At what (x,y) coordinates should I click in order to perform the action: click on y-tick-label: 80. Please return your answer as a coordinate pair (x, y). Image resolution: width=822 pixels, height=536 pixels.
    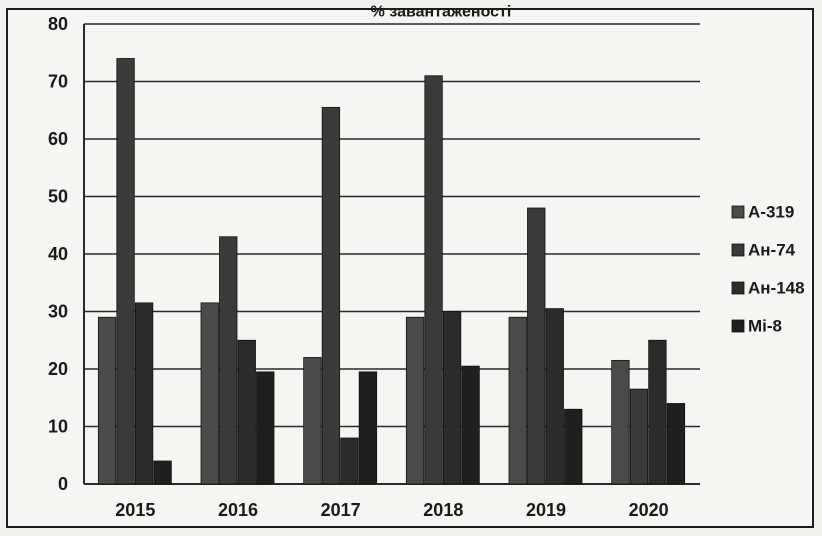
    Looking at the image, I should click on (58, 24).